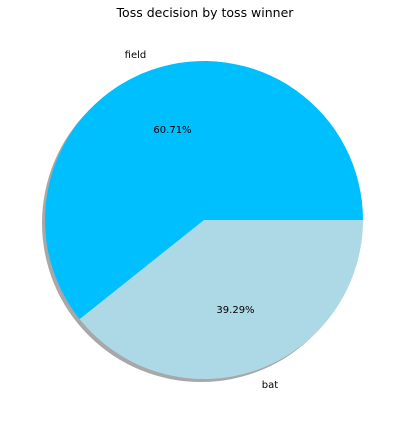 This screenshot has height=426, width=410. What do you see at coordinates (235, 310) in the screenshot?
I see `slice-percent-bat: 39.29%` at bounding box center [235, 310].